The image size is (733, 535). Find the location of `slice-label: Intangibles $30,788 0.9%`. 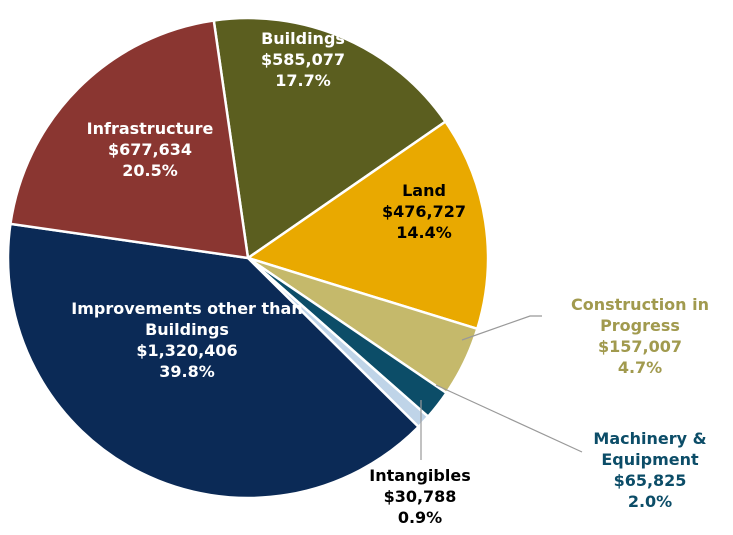

slice-label: Intangibles $30,788 0.9% is located at coordinates (420, 496).